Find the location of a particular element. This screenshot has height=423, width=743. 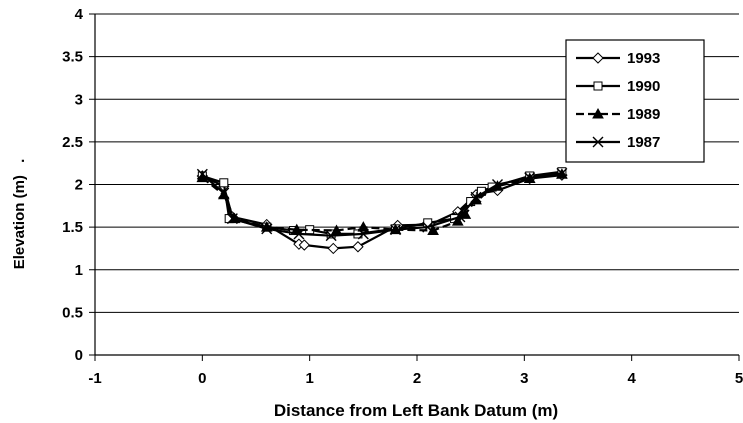

series-layer is located at coordinates (382, 211).